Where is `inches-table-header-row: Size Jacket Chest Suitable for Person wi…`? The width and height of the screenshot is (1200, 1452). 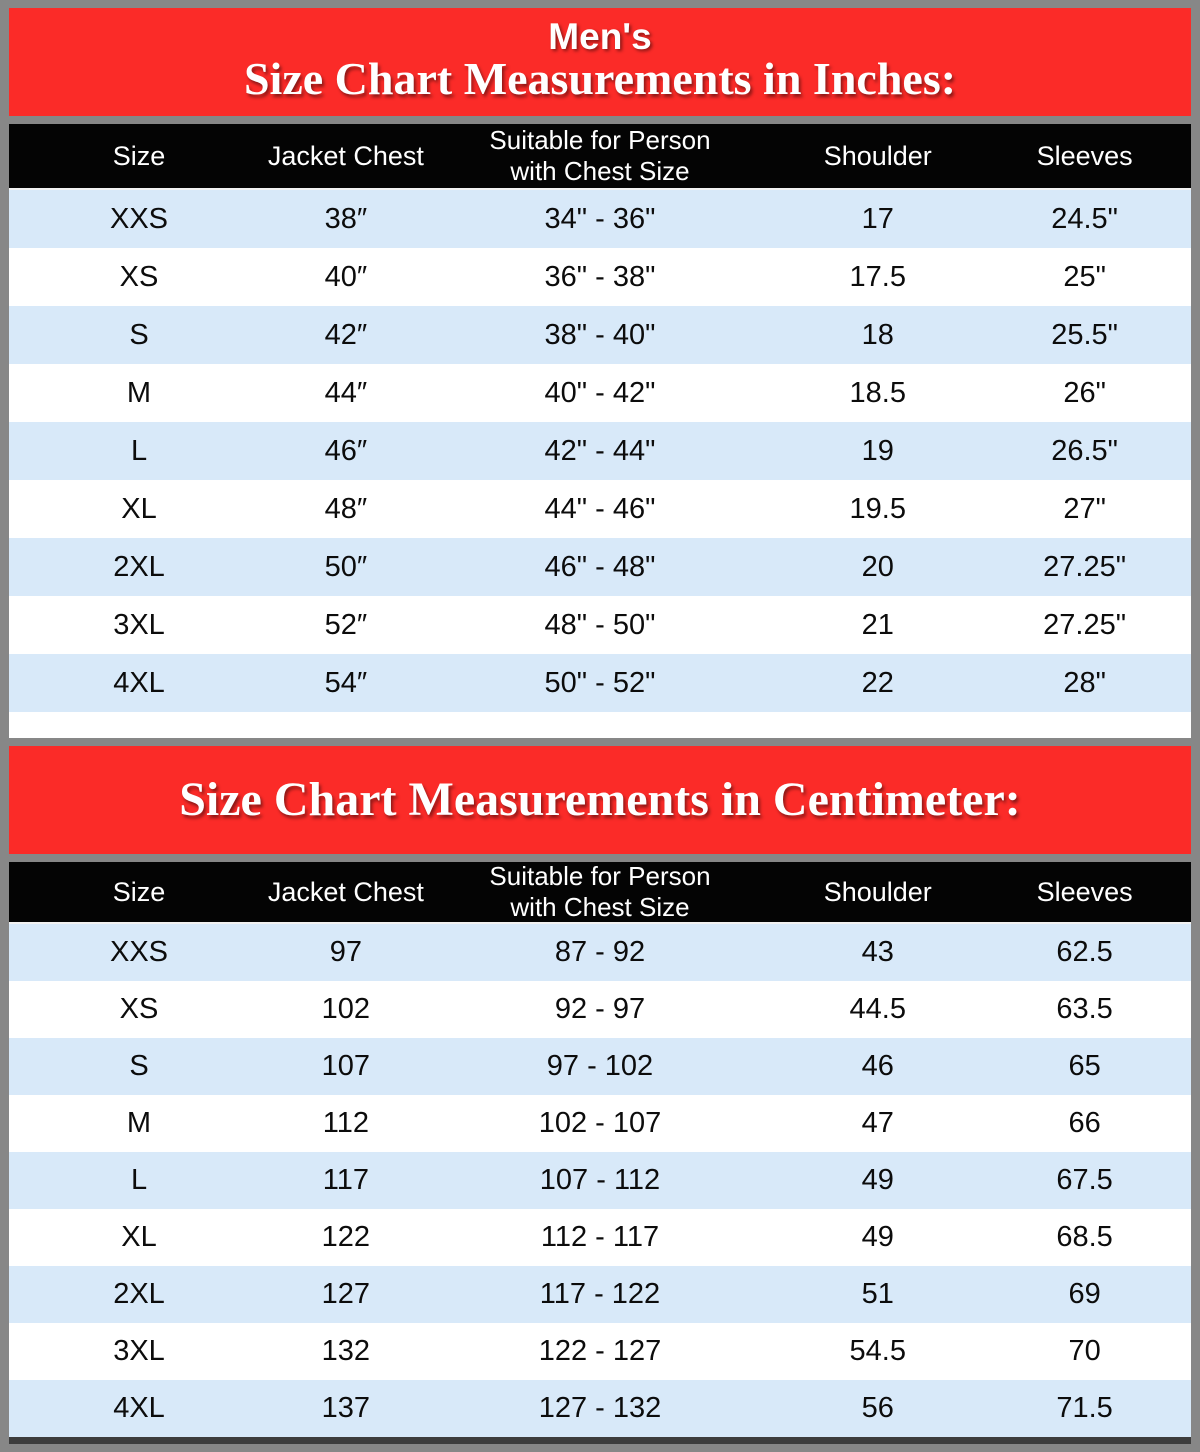
inches-table-header-row: Size Jacket Chest Suitable for Person wi… is located at coordinates (600, 157).